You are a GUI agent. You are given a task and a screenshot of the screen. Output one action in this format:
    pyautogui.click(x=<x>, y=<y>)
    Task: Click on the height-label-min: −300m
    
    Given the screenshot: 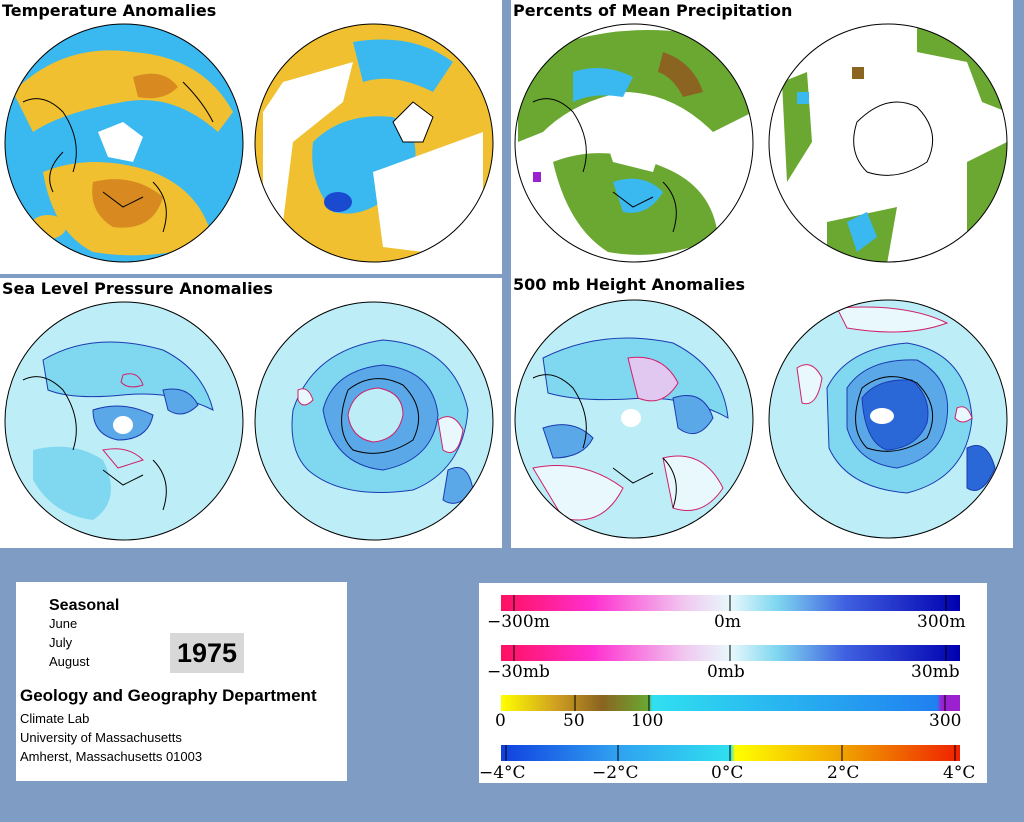 What is the action you would take?
    pyautogui.click(x=518, y=622)
    